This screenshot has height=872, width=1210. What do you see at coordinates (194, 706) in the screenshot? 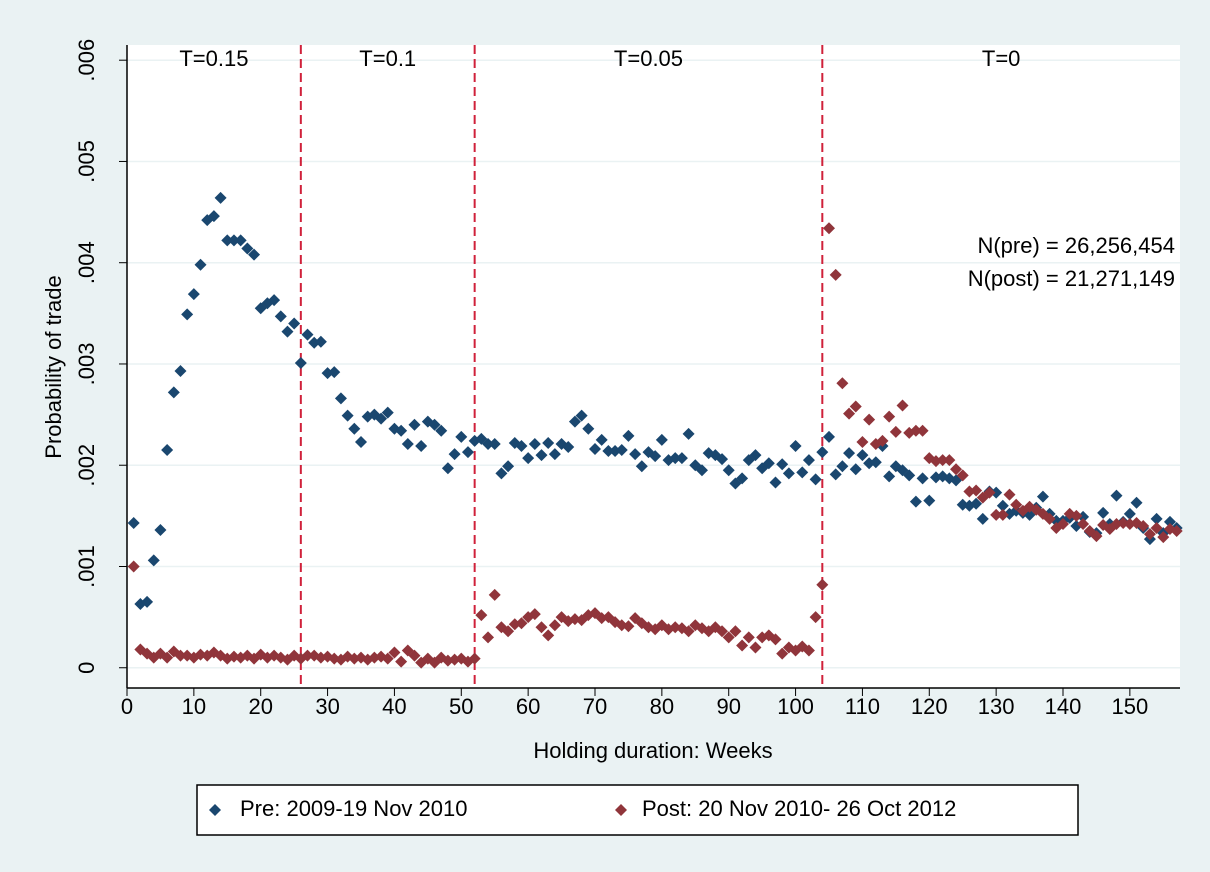
I see `x-tick-label: 10` at bounding box center [194, 706].